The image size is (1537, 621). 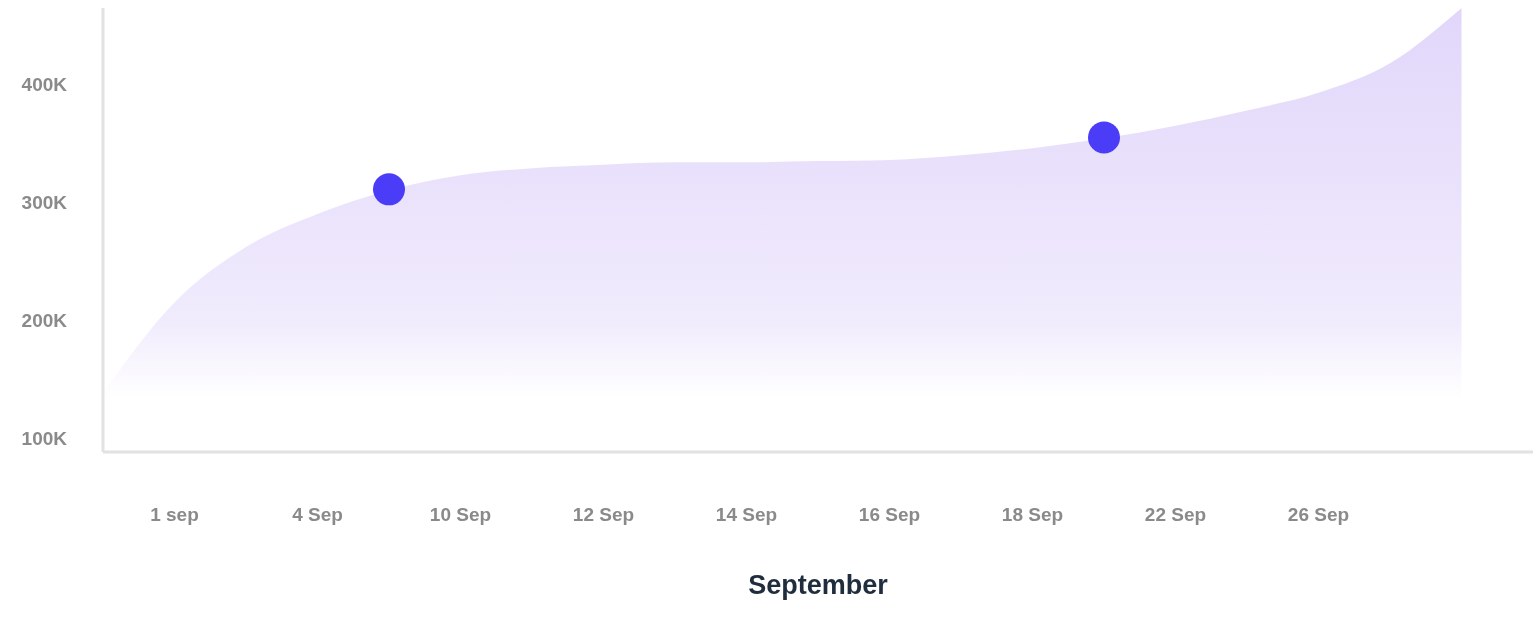 What do you see at coordinates (317, 515) in the screenshot?
I see `x-tick-label: 4 Sep` at bounding box center [317, 515].